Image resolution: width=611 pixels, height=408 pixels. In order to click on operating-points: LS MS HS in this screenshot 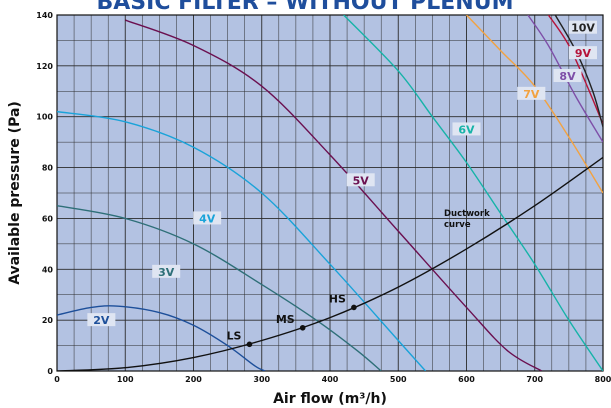, I will do `click(292, 320)`.